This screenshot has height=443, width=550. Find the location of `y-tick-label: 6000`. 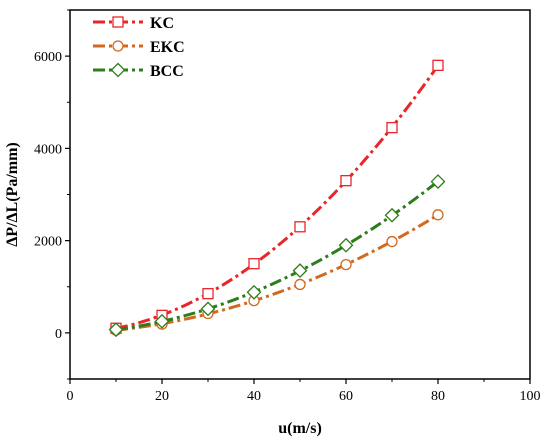

y-tick-label: 6000 is located at coordinates (48, 57).